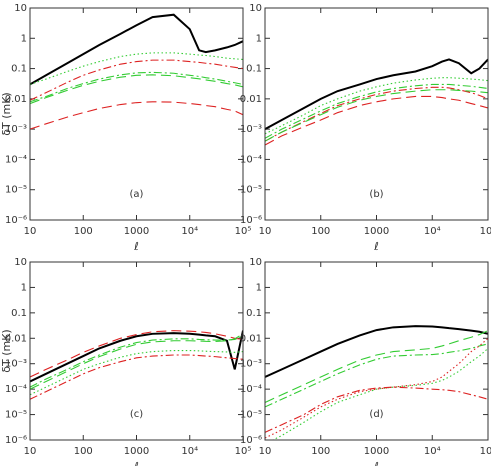 This screenshot has width=491, height=466. Describe the element at coordinates (137, 194) in the screenshot. I see `panel-label: (a)` at that location.